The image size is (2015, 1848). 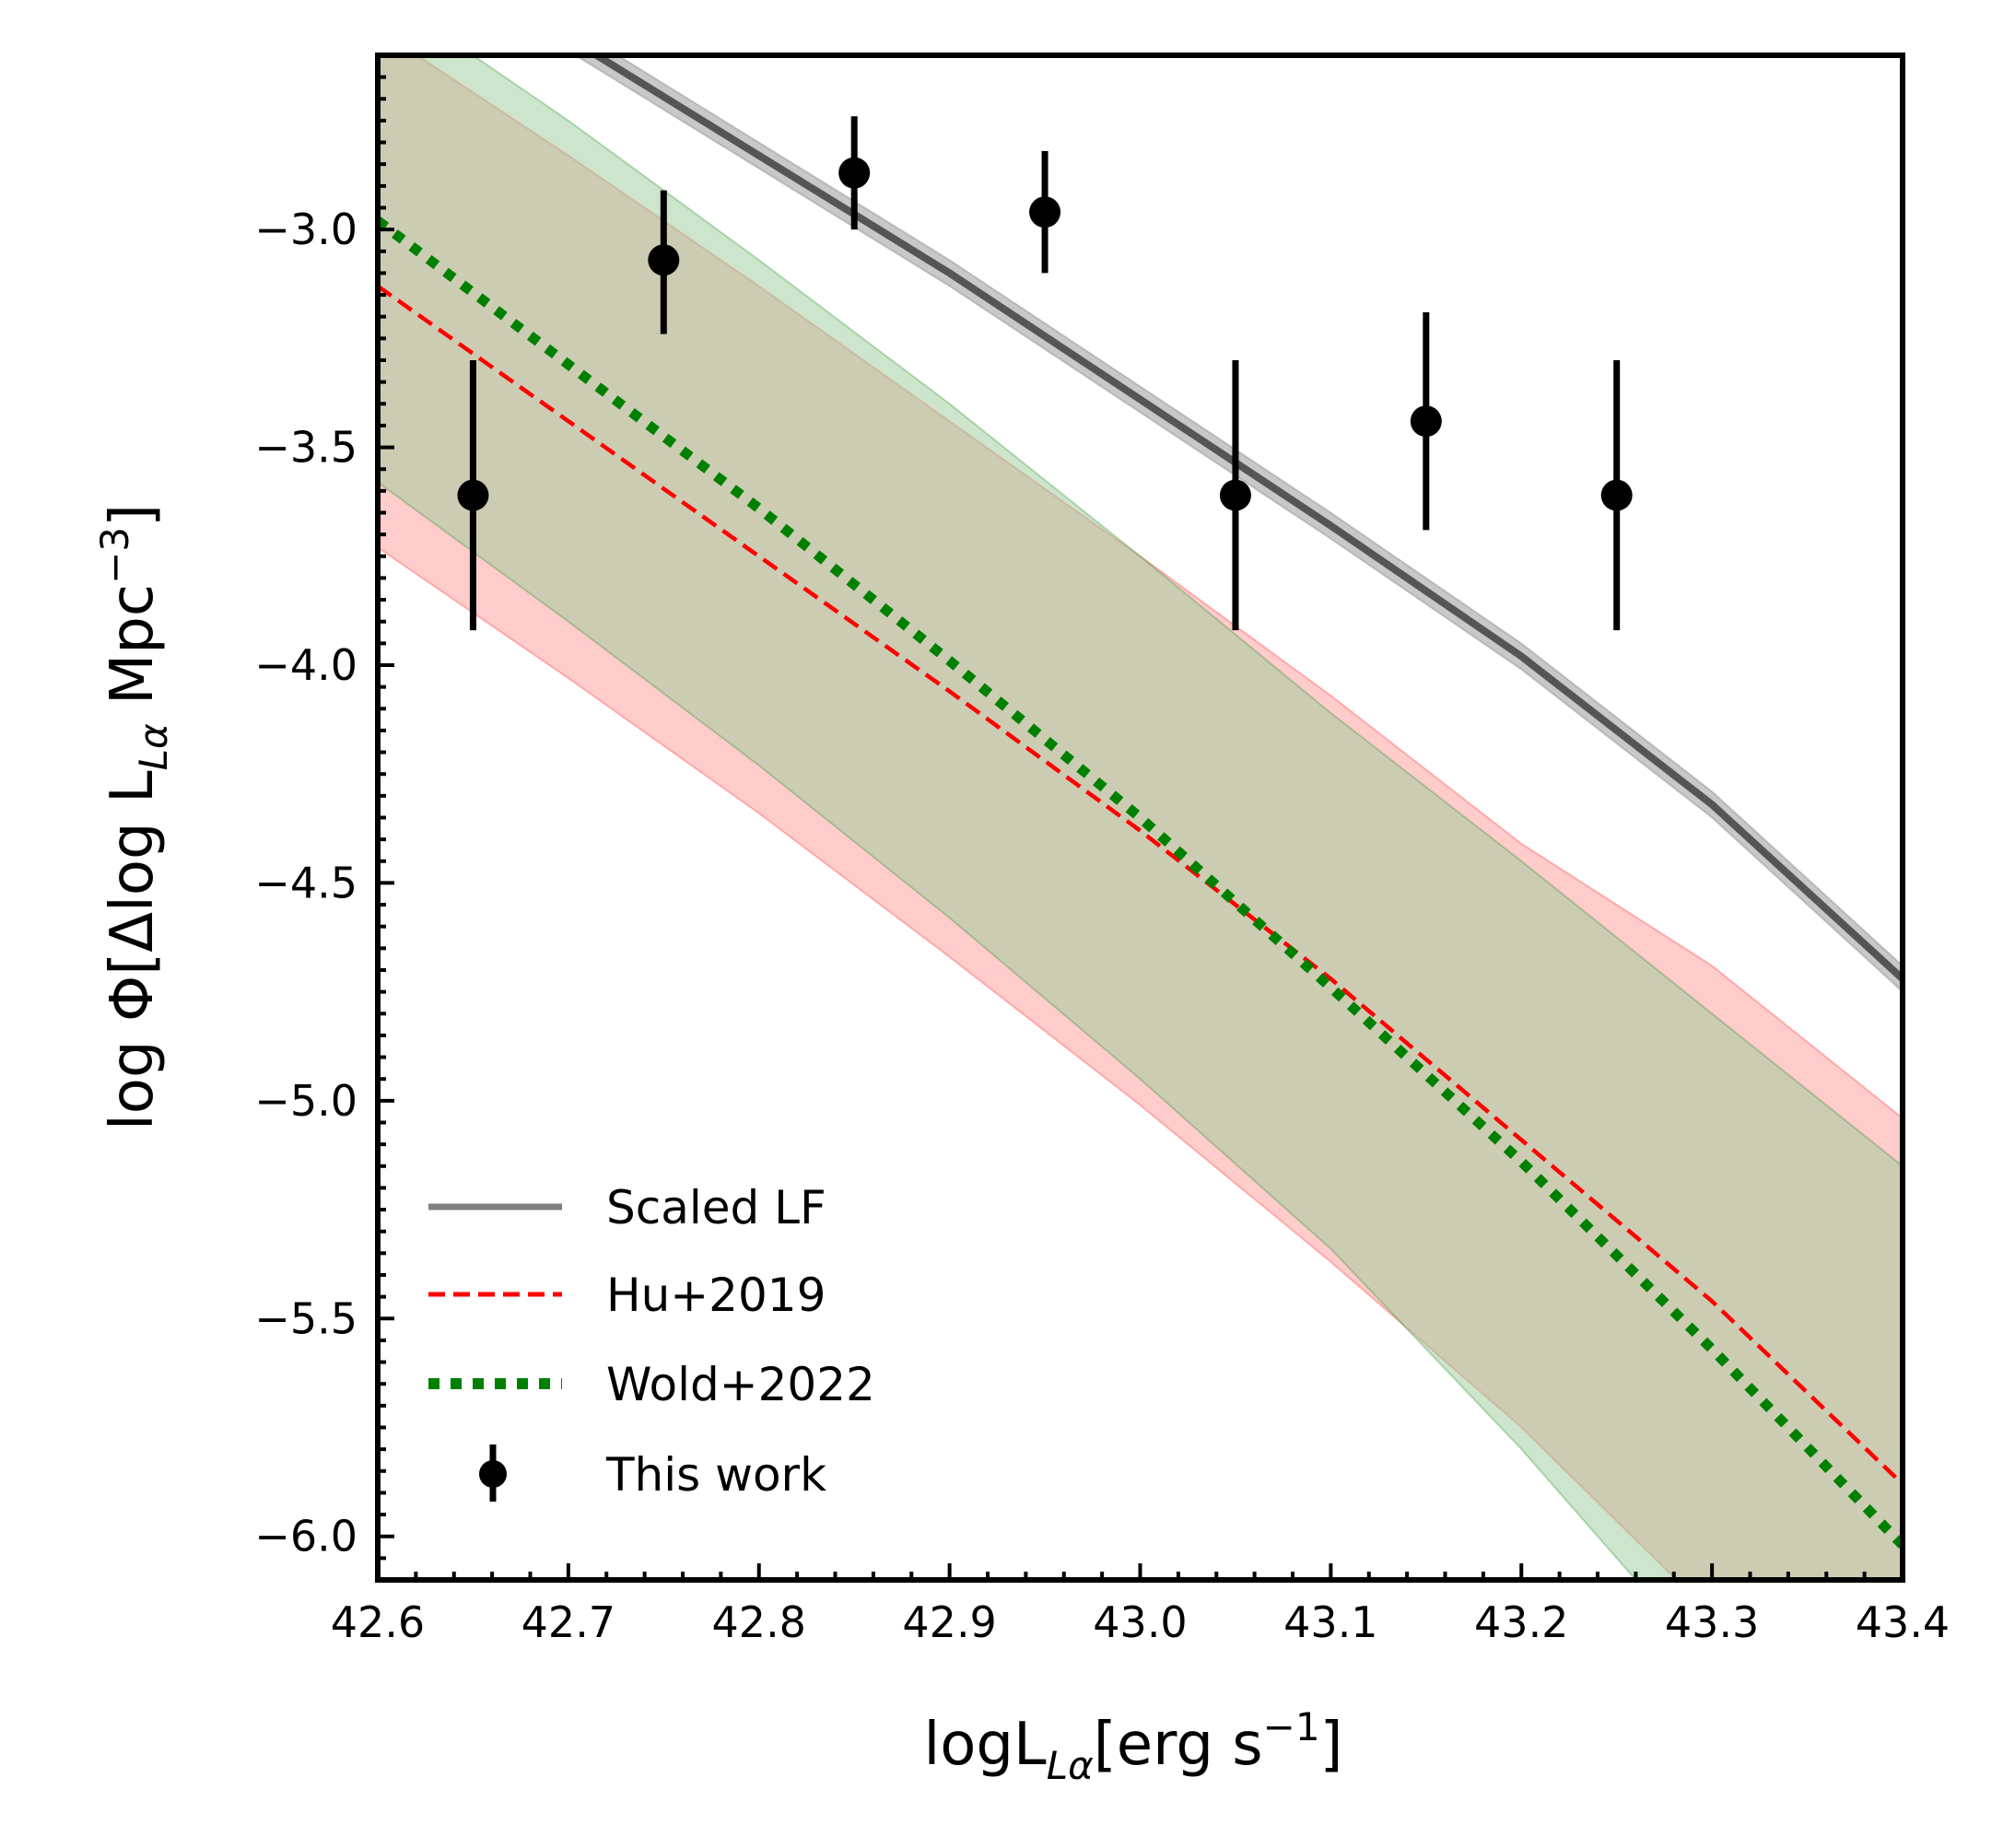 What do you see at coordinates (716, 1295) in the screenshot?
I see `legend-label-hu2019: Hu+2019` at bounding box center [716, 1295].